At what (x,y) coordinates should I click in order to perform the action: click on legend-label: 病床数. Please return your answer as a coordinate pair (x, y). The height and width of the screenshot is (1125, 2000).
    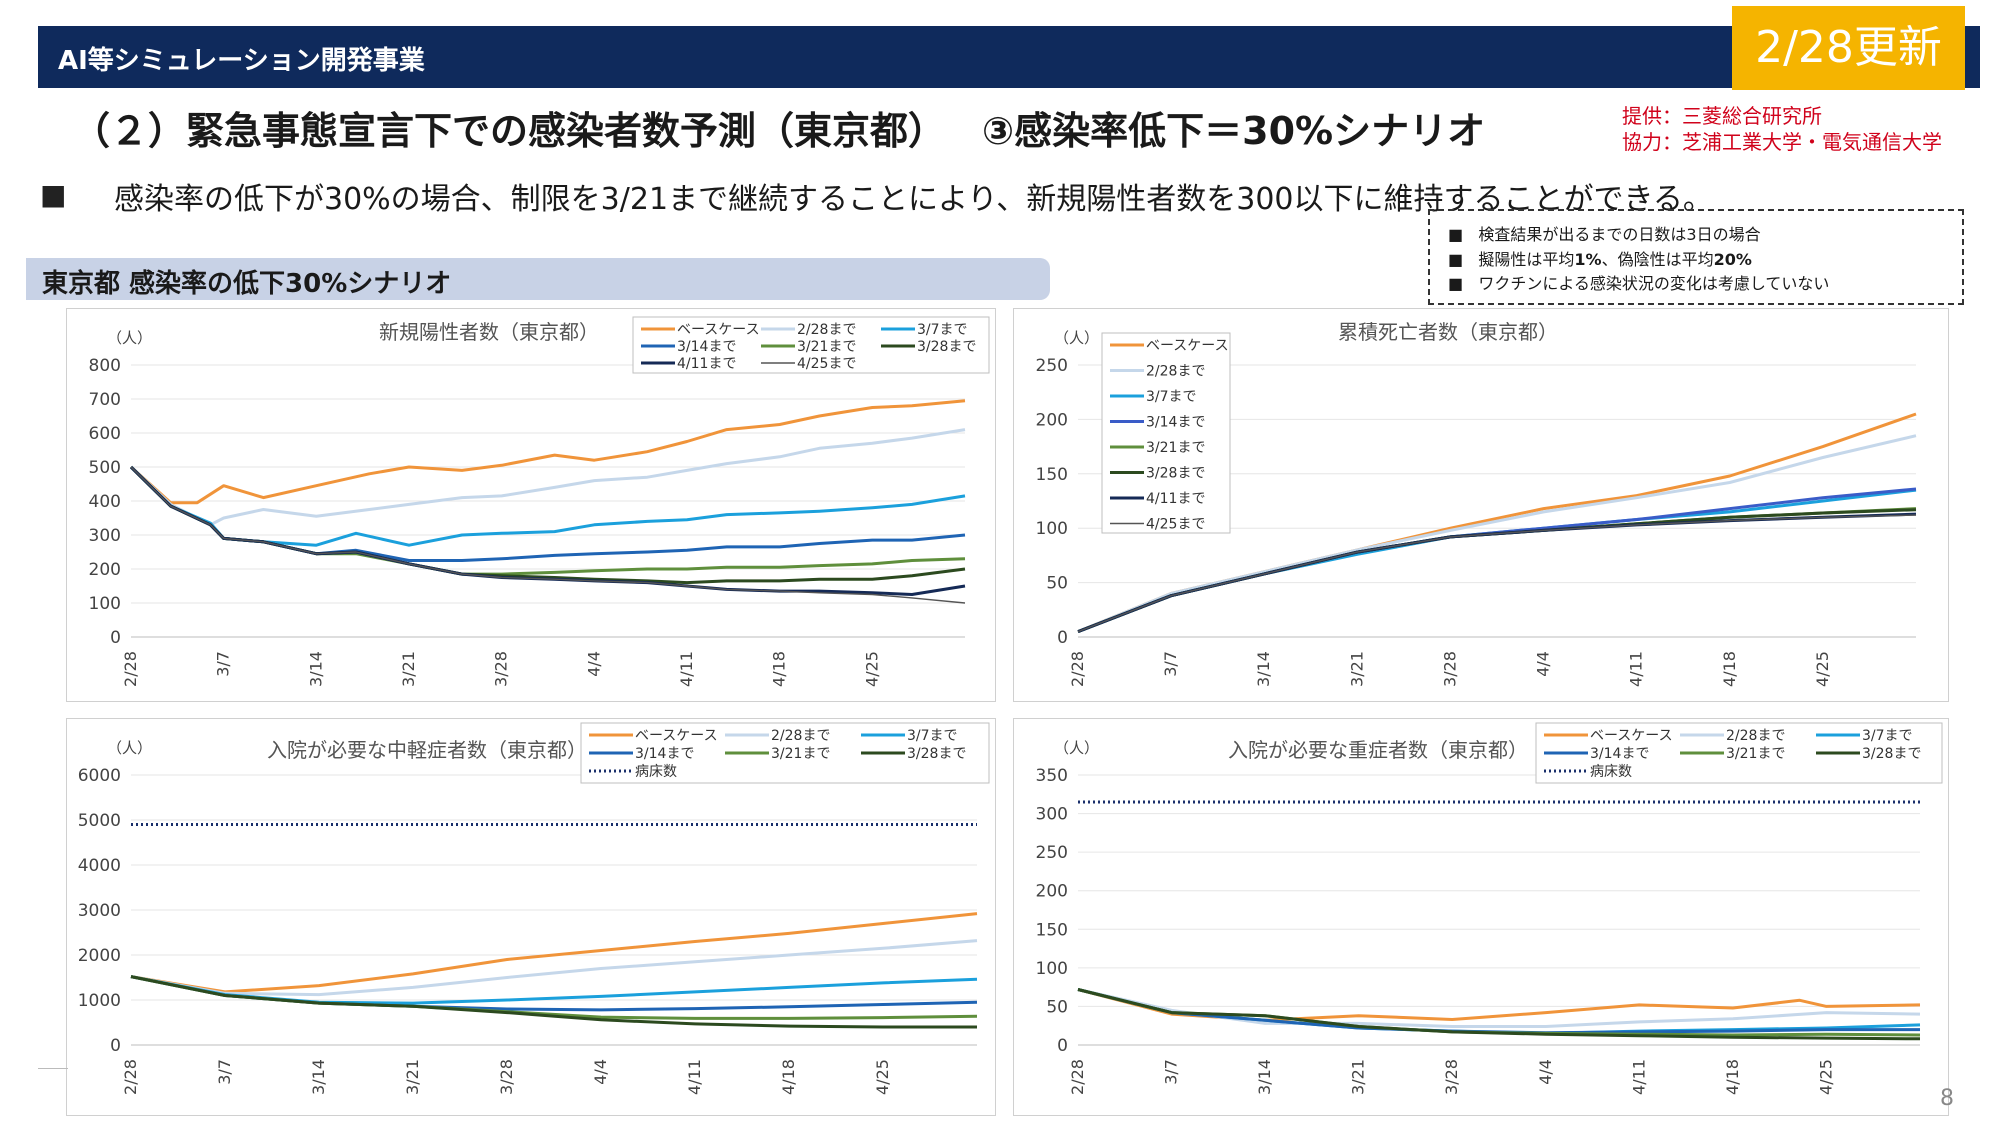
    Looking at the image, I should click on (656, 772).